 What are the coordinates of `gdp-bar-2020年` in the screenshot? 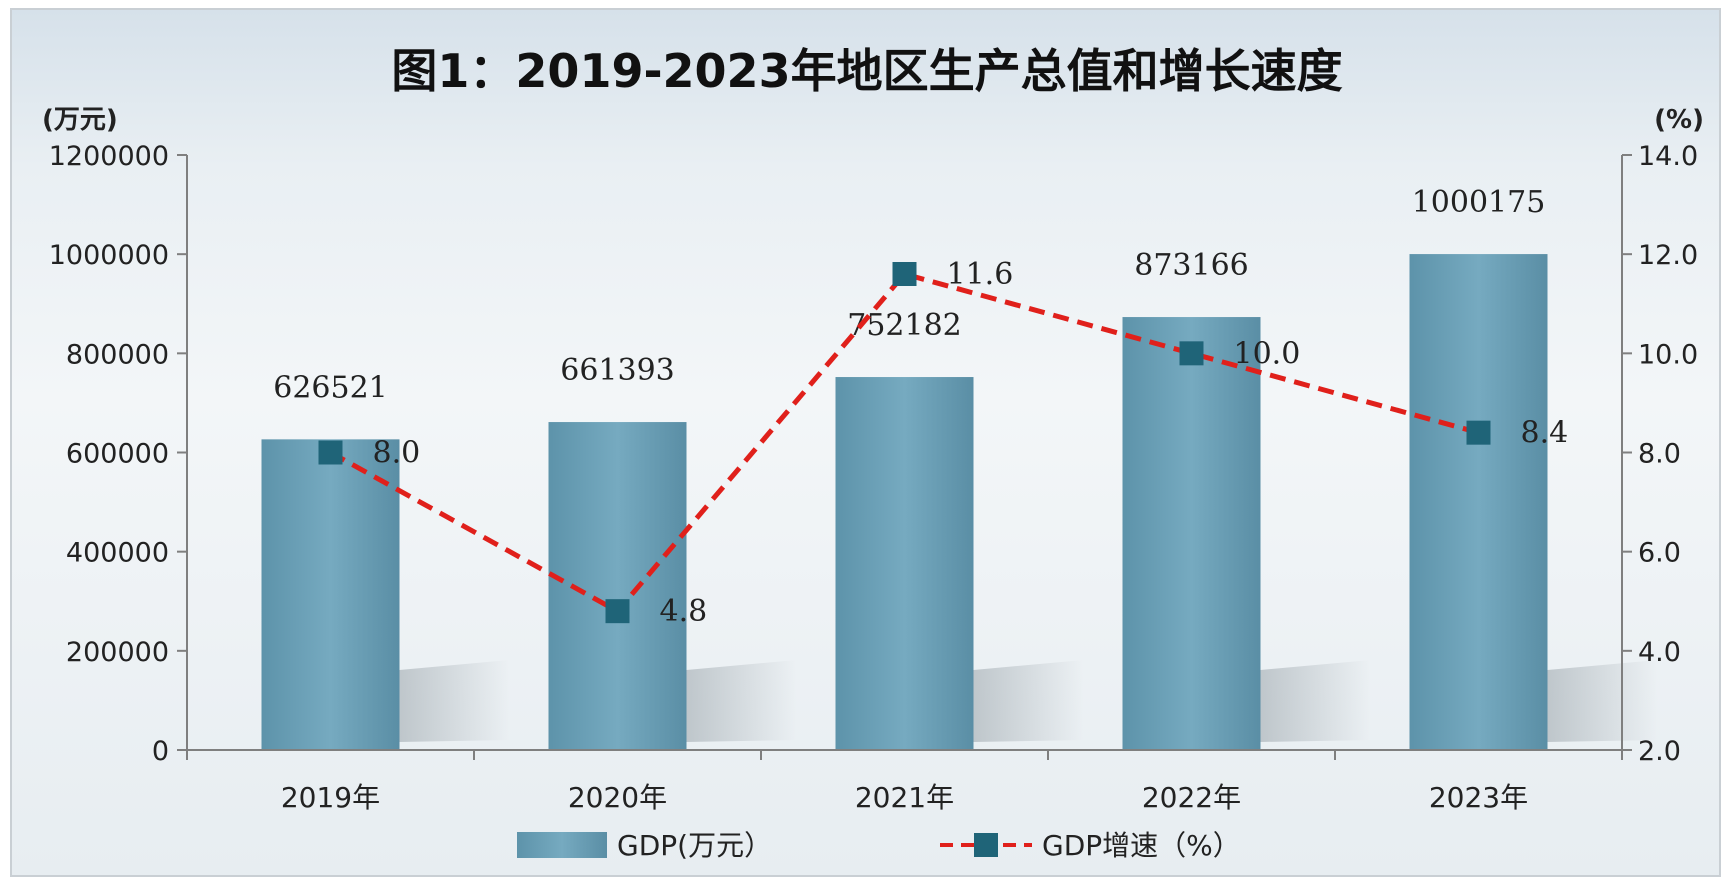 It's located at (617, 586).